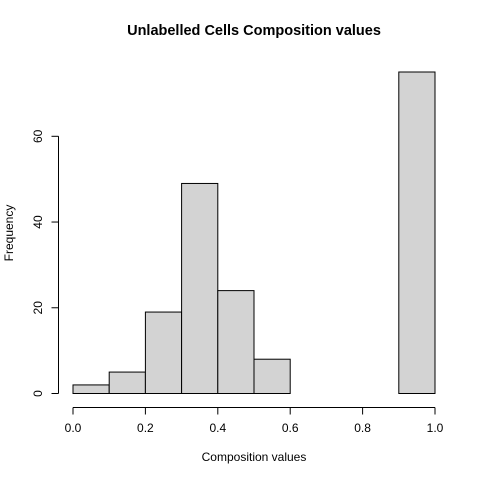  I want to click on y-axis-label: Frequency, so click(9, 233).